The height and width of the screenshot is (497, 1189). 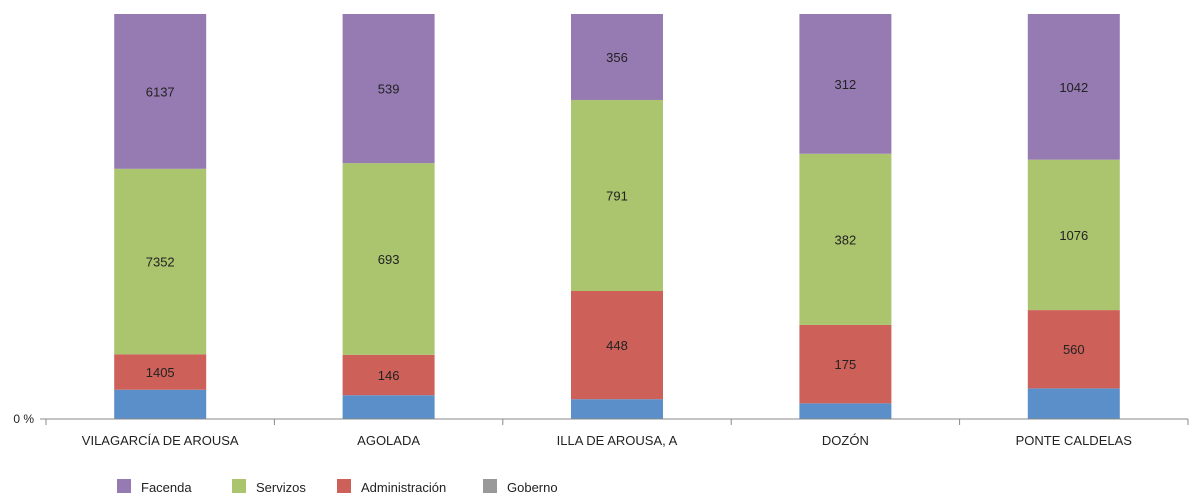 I want to click on category-label-1: AGOLADA, so click(x=388, y=440).